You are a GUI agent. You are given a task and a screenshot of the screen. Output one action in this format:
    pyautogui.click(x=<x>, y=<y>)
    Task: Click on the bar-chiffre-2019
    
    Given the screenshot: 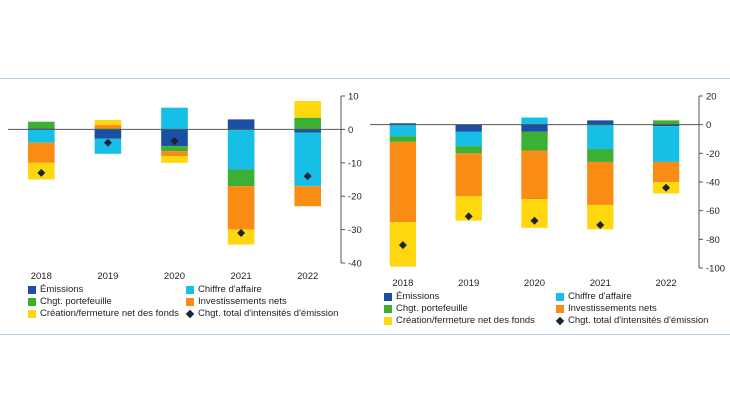 What is the action you would take?
    pyautogui.click(x=468, y=139)
    